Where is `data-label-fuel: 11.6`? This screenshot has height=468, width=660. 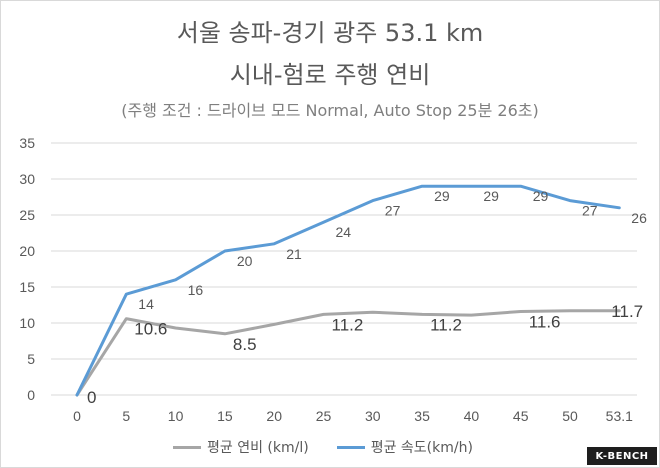
data-label-fuel: 11.6 is located at coordinates (545, 321).